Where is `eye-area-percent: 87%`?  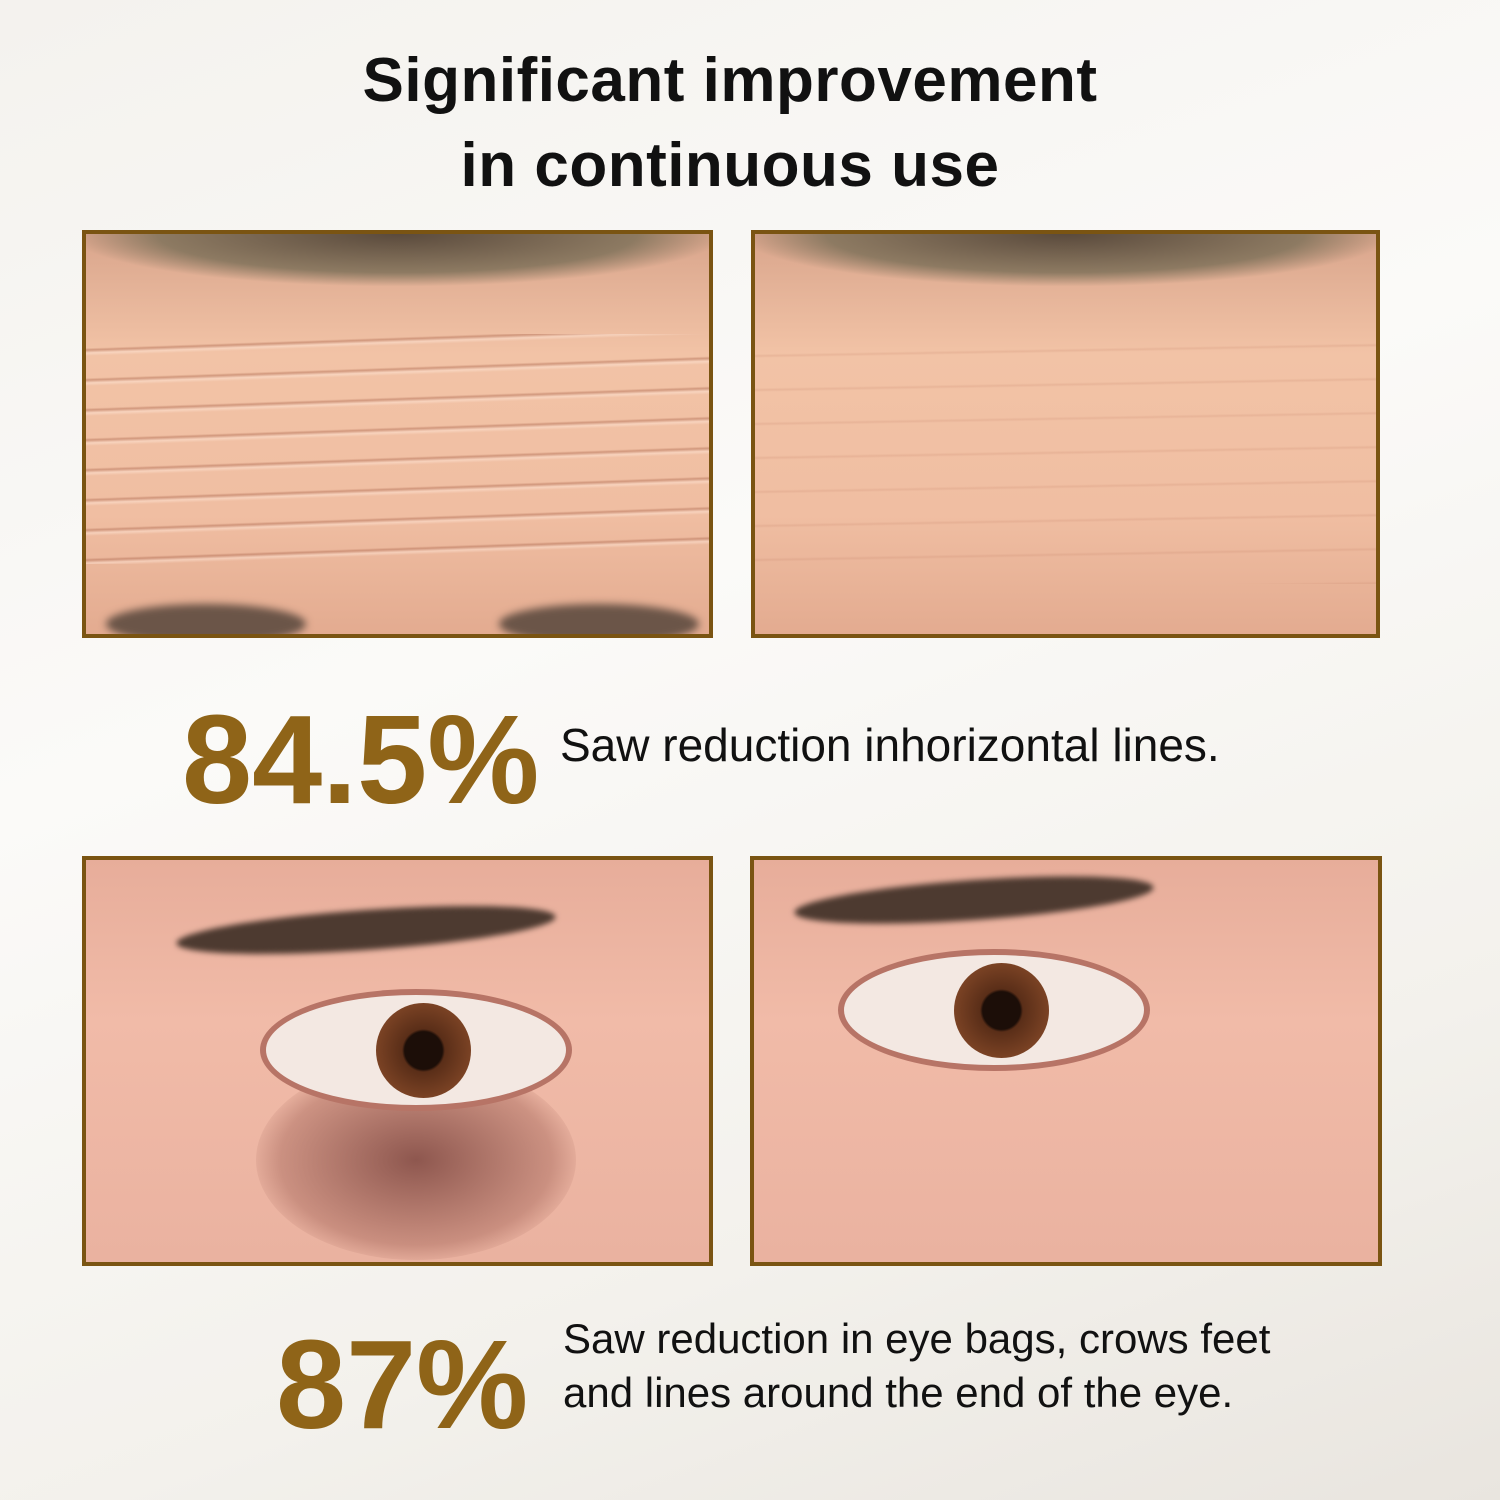
eye-area-percent: 87% is located at coordinates (402, 1384).